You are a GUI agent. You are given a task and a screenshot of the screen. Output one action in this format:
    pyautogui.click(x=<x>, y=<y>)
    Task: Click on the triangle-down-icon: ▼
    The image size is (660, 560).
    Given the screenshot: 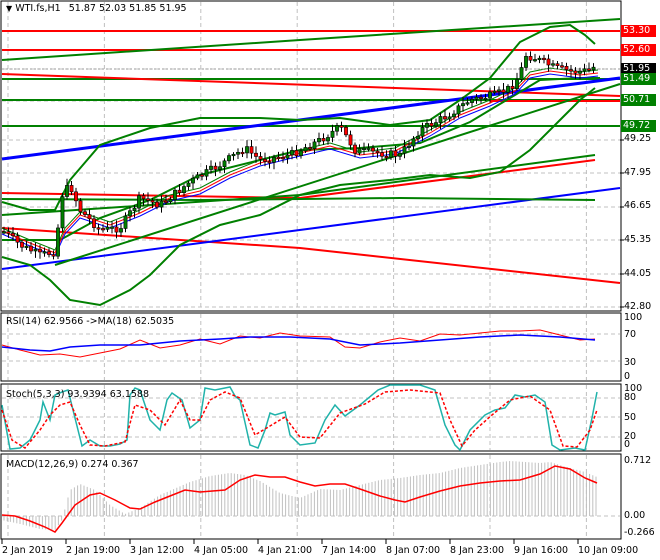 What is the action you would take?
    pyautogui.click(x=9, y=8)
    